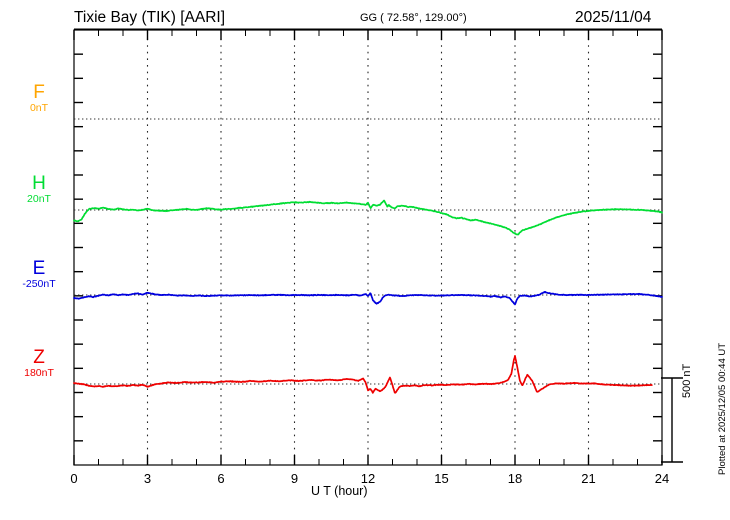 The width and height of the screenshot is (730, 520). I want to click on component-name-z: Z, so click(39, 357).